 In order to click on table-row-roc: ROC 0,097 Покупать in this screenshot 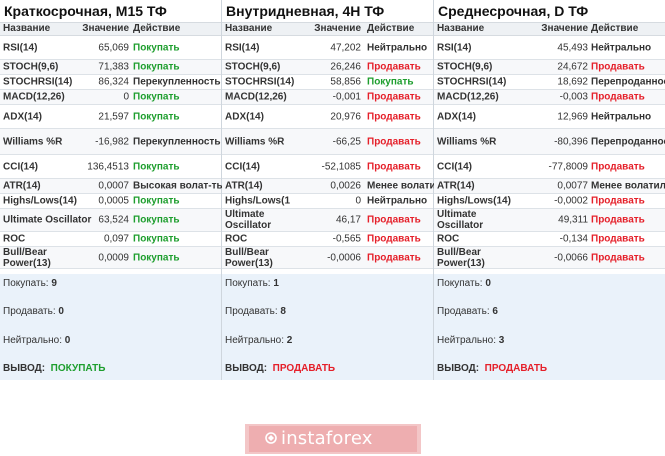, I will do `click(110, 239)`.